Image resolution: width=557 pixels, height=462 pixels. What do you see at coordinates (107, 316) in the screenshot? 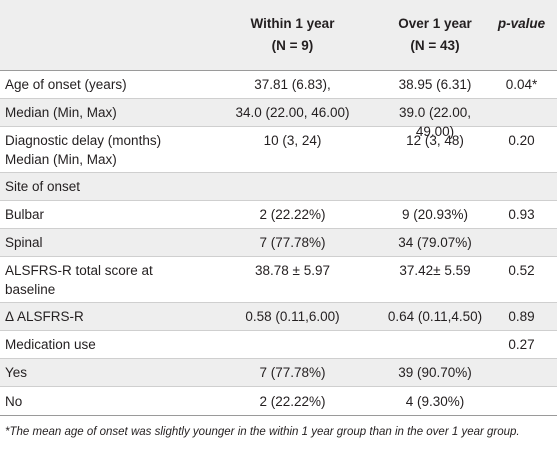
I see `row-label: Δ ALSFRS-R` at bounding box center [107, 316].